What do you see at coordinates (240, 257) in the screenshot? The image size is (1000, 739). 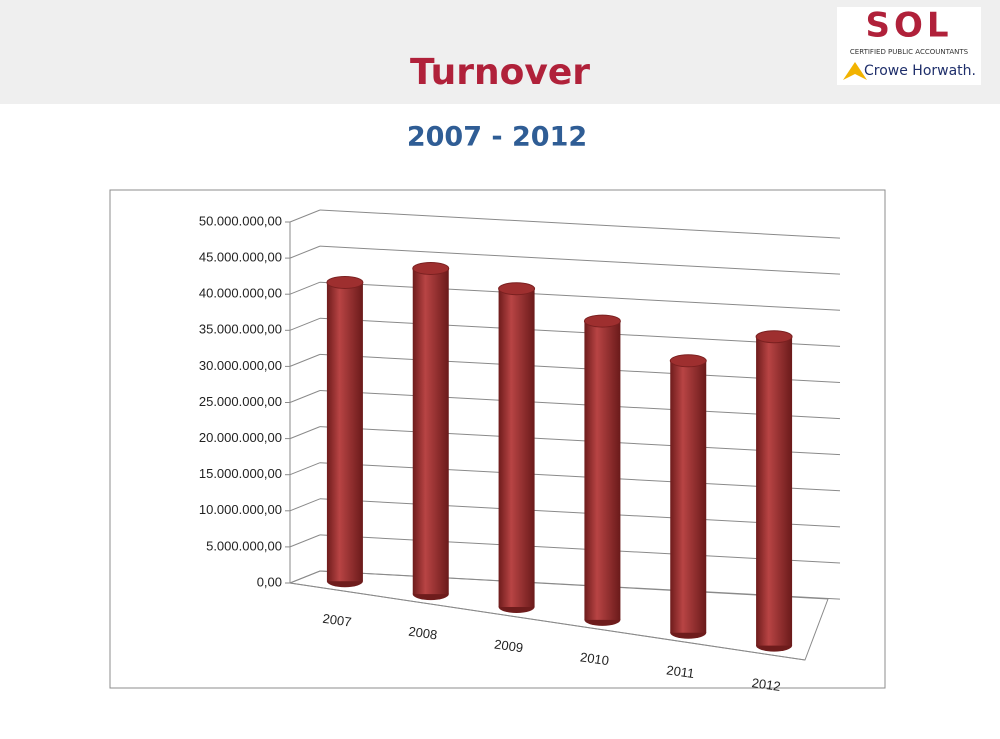 I see `y-tick-label: 45.000.000,00` at bounding box center [240, 257].